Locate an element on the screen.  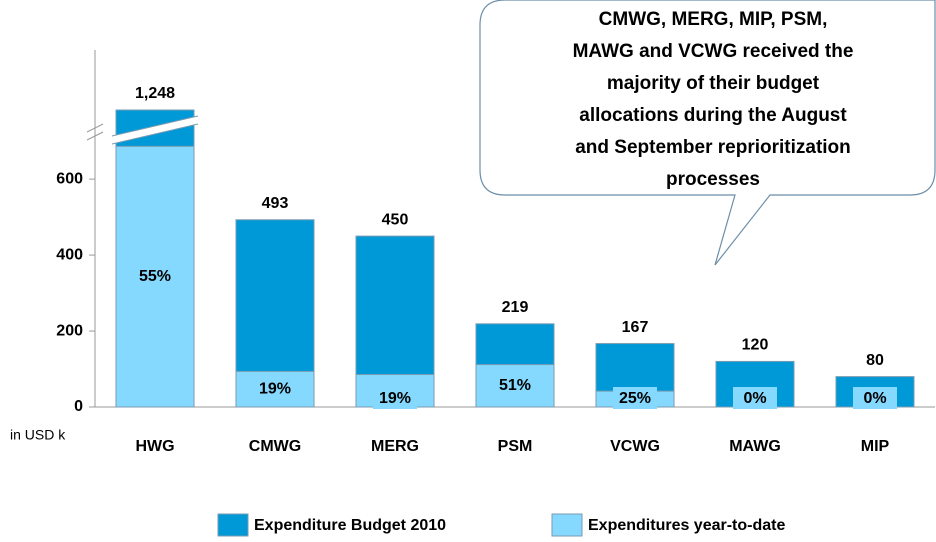
annotation-line: majority of their budget is located at coordinates (713, 83).